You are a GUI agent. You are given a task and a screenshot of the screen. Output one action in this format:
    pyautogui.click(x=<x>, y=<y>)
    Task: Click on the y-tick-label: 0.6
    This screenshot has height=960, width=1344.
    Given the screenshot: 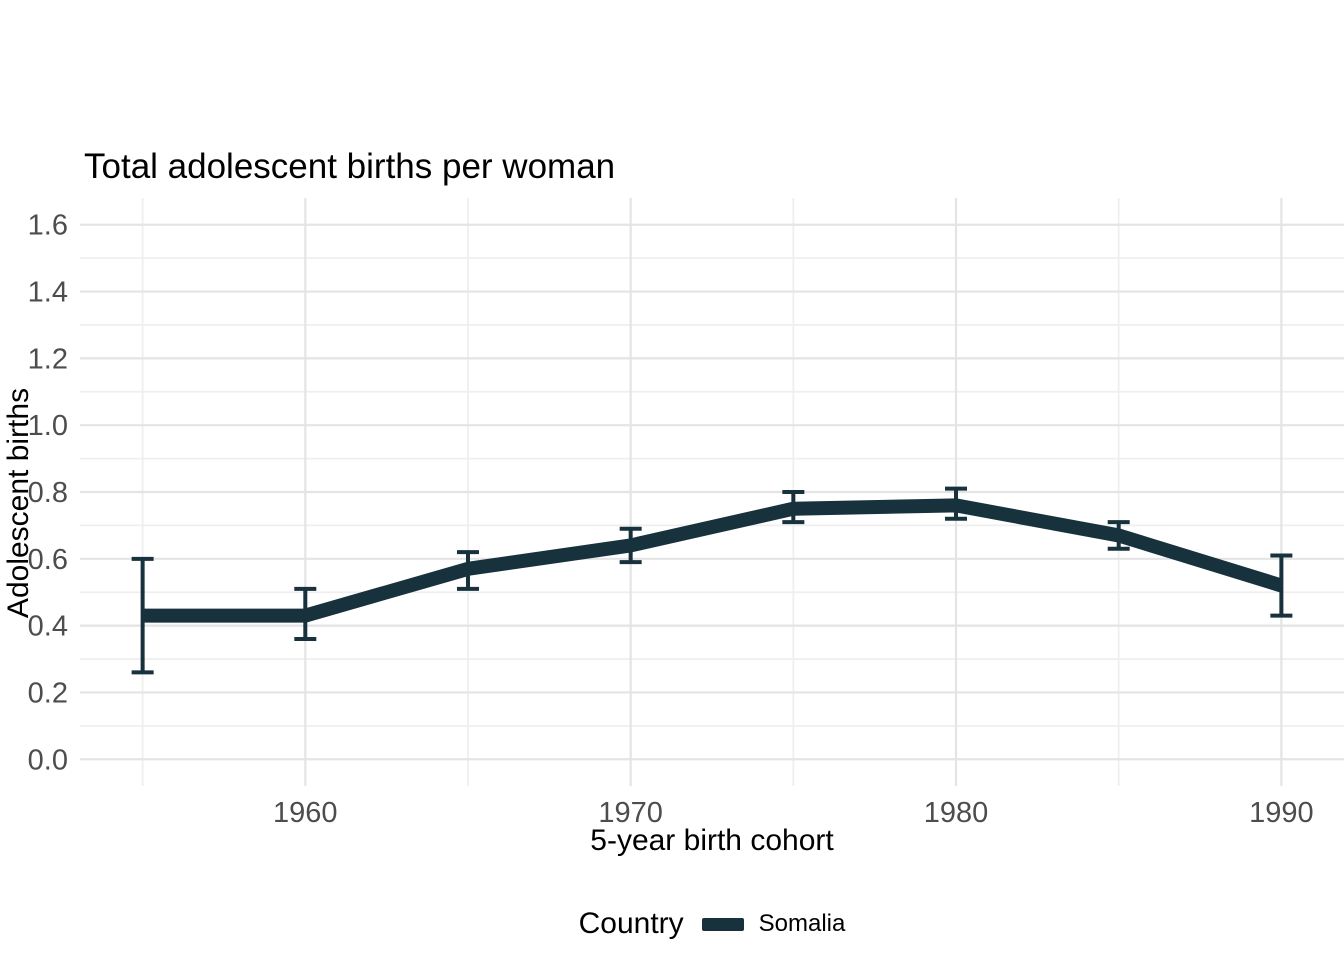 What is the action you would take?
    pyautogui.click(x=48, y=560)
    